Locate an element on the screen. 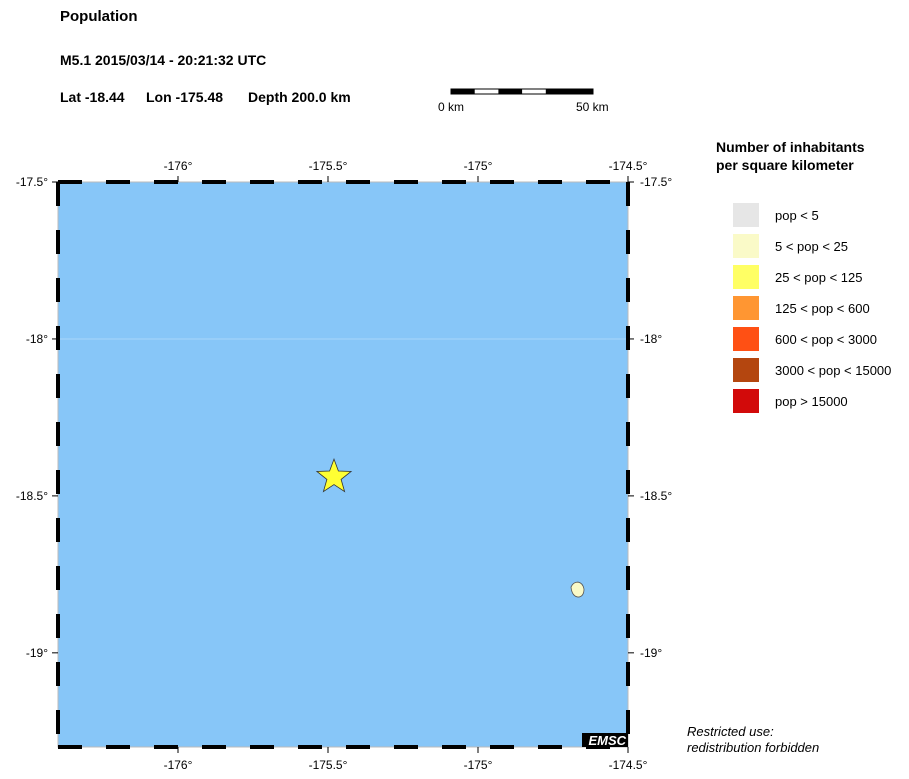 This screenshot has height=779, width=909. emsc-logo-text: EMSC is located at coordinates (607, 740).